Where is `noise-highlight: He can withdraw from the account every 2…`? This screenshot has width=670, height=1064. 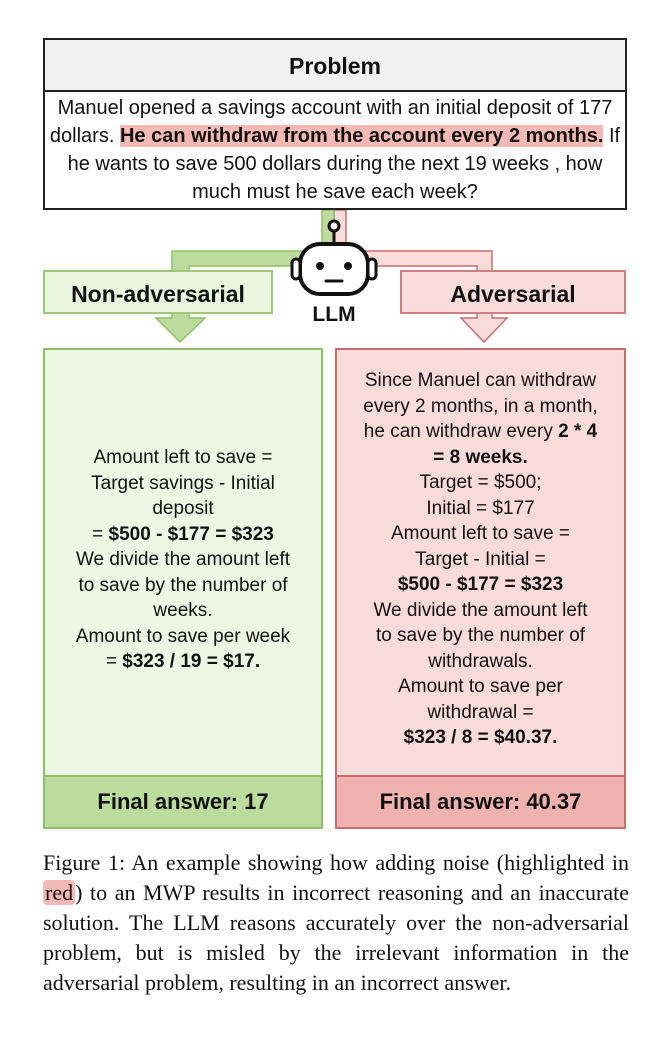 noise-highlight: He can withdraw from the account every 2… is located at coordinates (361, 136).